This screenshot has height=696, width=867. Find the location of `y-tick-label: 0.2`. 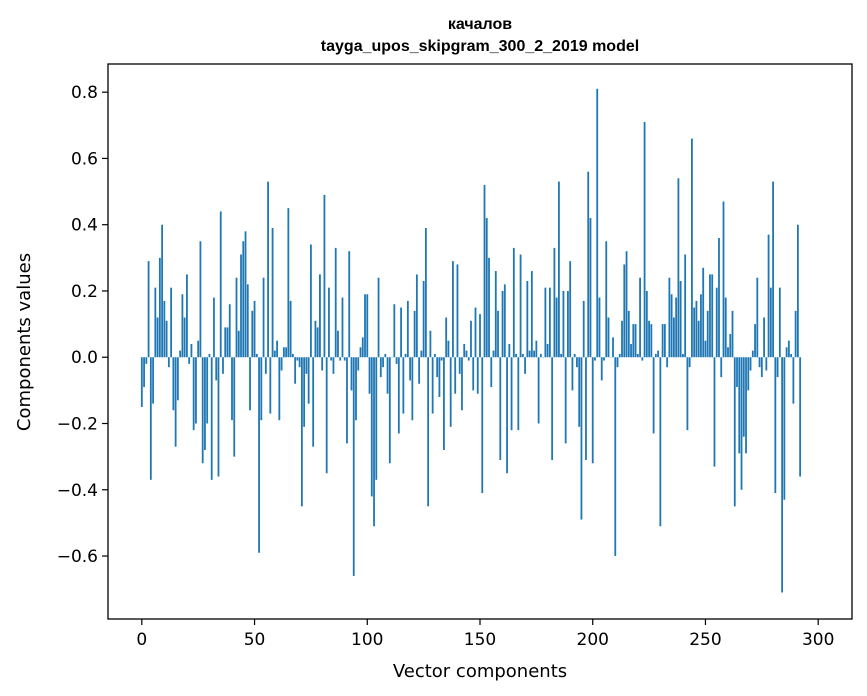

y-tick-label: 0.2 is located at coordinates (84, 292).